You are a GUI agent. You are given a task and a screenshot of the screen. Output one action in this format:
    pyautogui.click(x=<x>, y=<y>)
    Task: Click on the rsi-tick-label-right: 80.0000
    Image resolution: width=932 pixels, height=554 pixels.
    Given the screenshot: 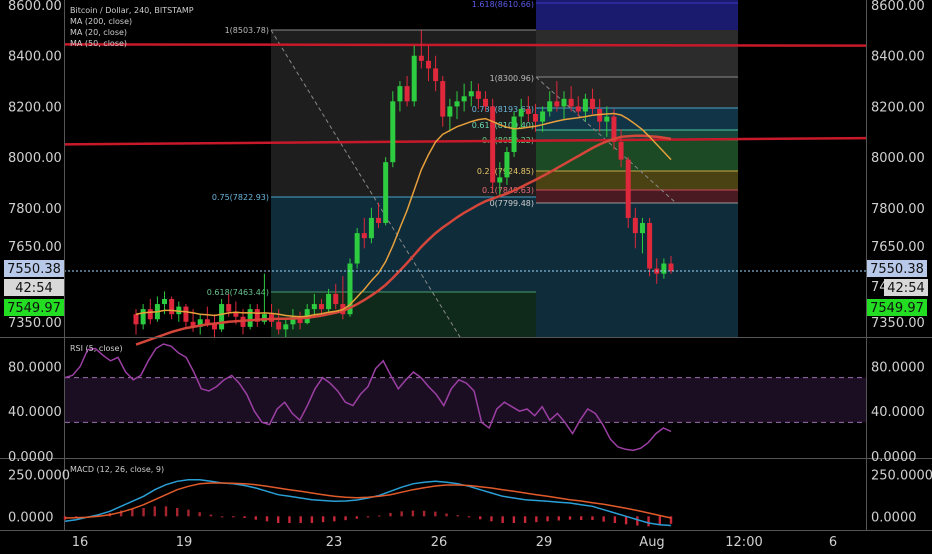 What is the action you would take?
    pyautogui.click(x=898, y=367)
    